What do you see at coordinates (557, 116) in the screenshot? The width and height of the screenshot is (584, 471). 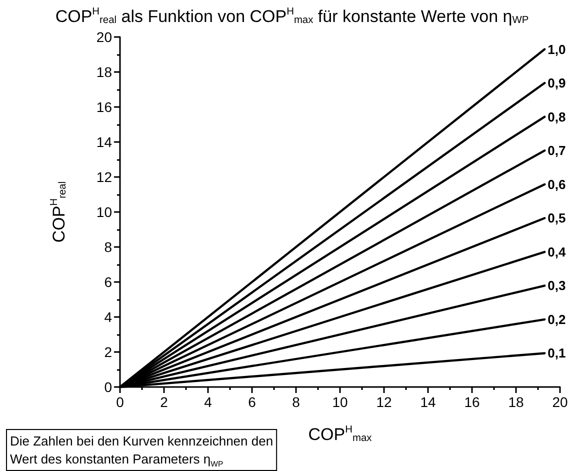 I see `series-label: 0,8` at bounding box center [557, 116].